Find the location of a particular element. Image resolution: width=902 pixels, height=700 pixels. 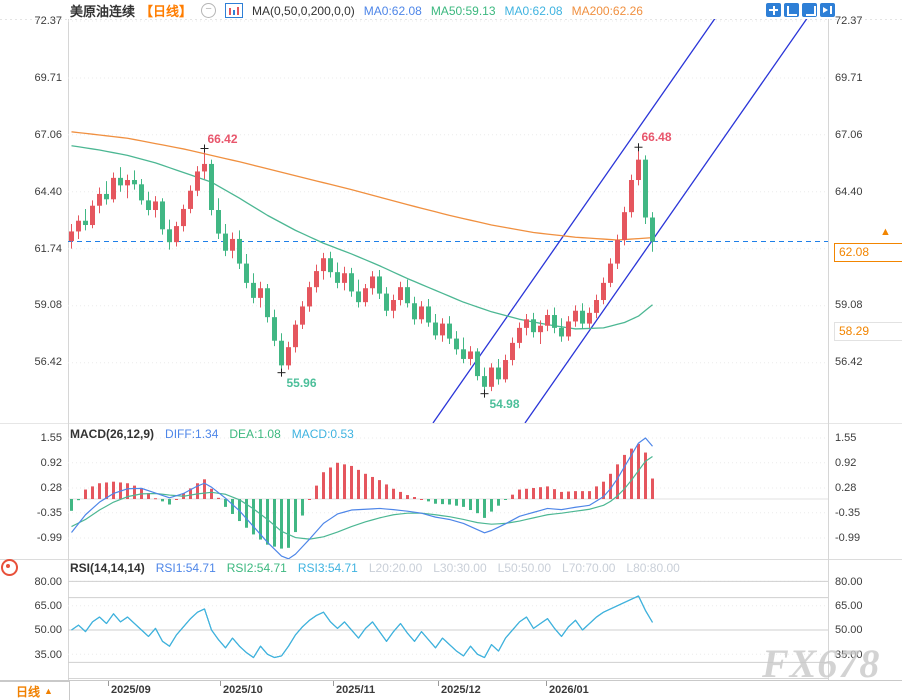

collapse-icon: − is located at coordinates (209, 10).